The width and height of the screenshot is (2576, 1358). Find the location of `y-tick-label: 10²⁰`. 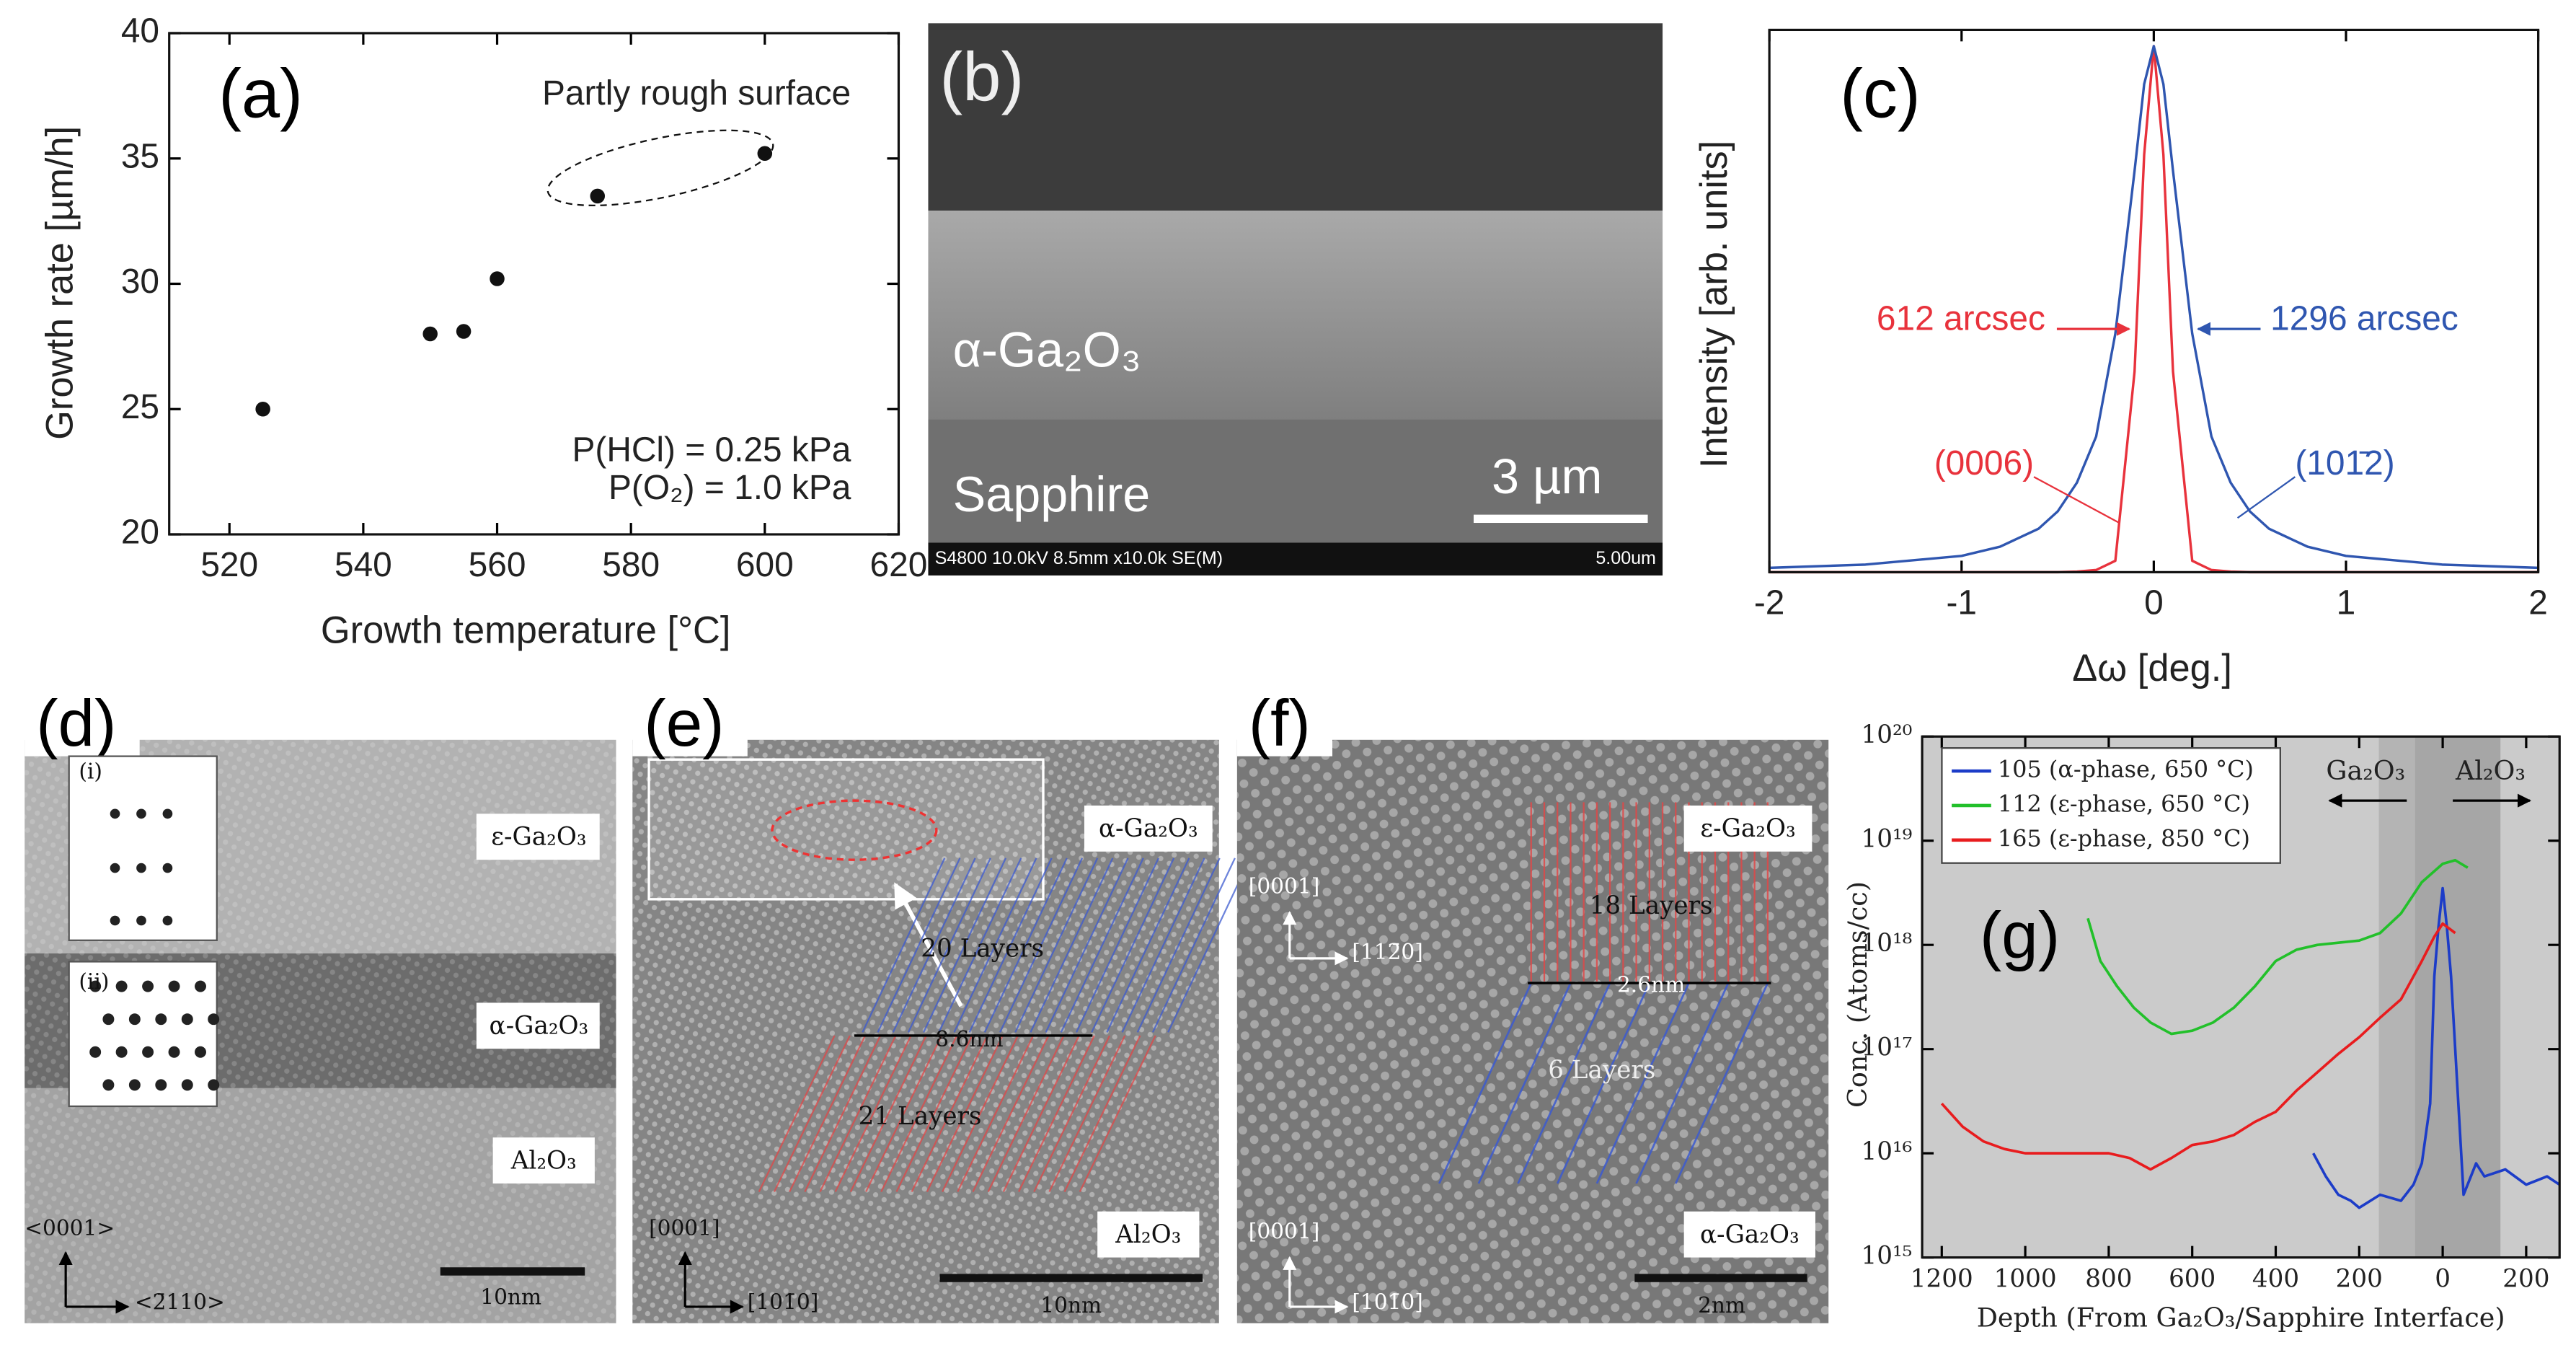

y-tick-label: 10²⁰ is located at coordinates (1887, 734).